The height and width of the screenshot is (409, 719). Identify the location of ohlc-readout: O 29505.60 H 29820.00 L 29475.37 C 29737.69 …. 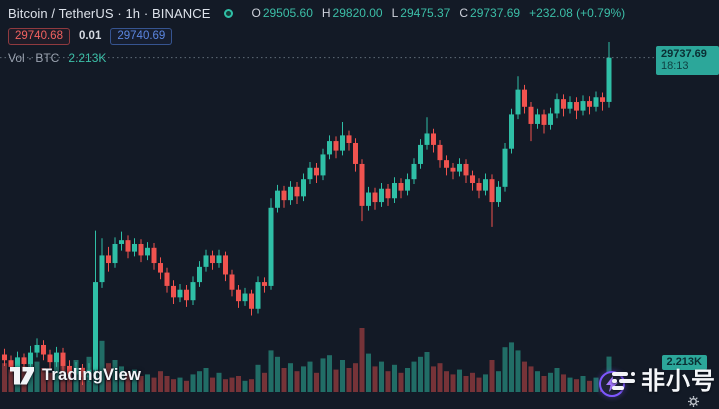
(438, 13).